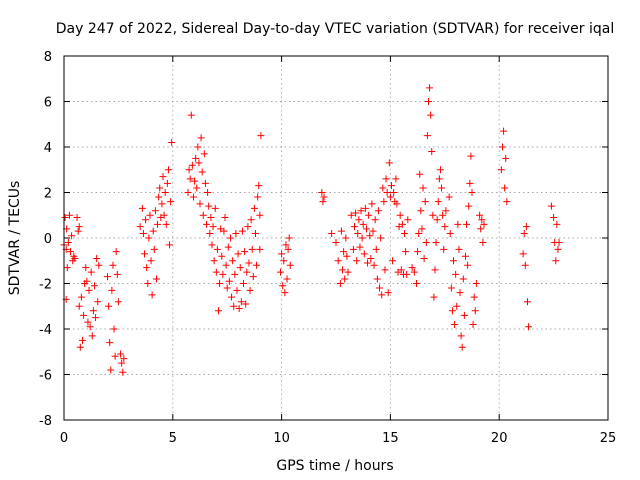  What do you see at coordinates (48, 148) in the screenshot?
I see `y-tick-label: 4` at bounding box center [48, 148].